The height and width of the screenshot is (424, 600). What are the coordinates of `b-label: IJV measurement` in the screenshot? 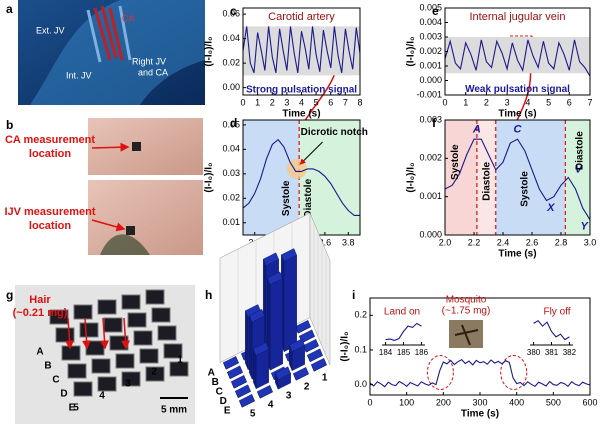 It's located at (49, 212).